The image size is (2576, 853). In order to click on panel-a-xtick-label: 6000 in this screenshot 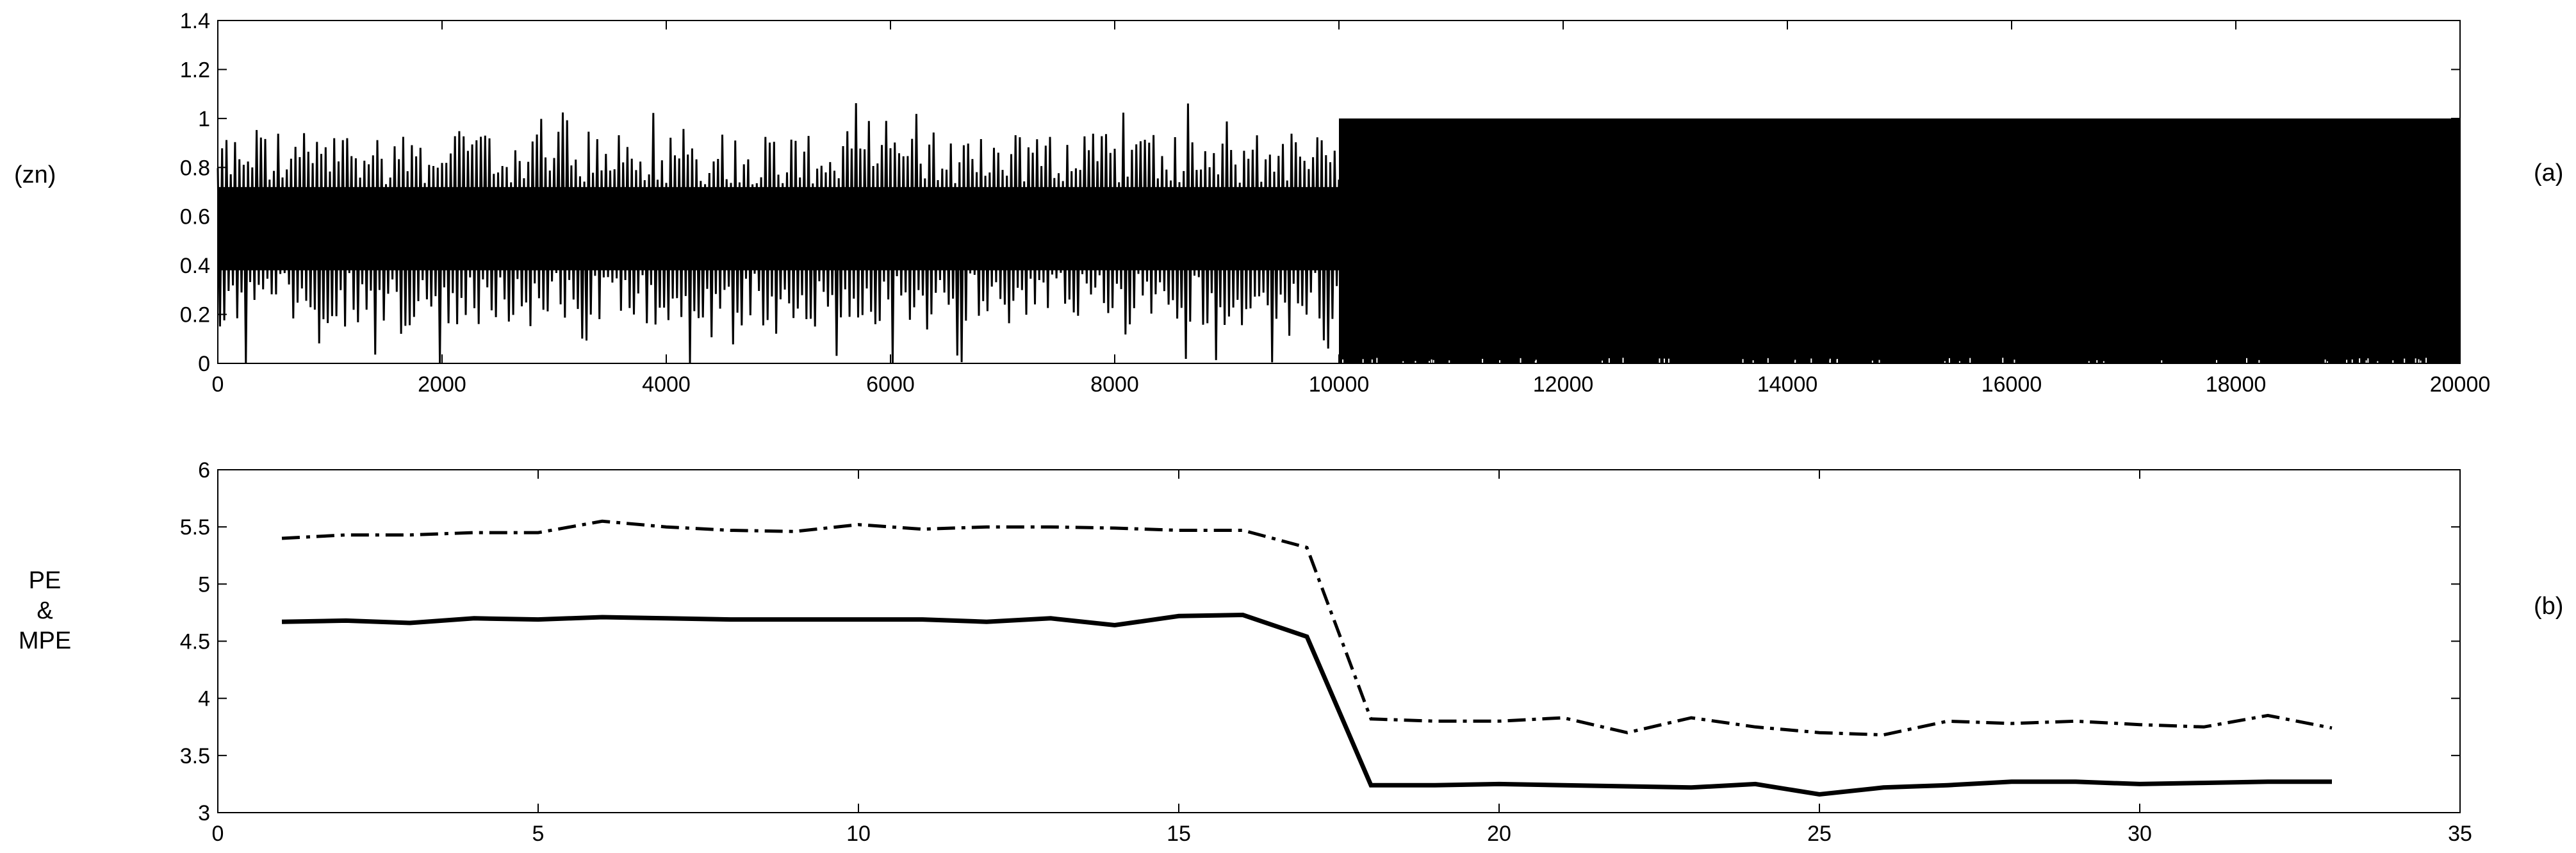, I will do `click(890, 384)`.